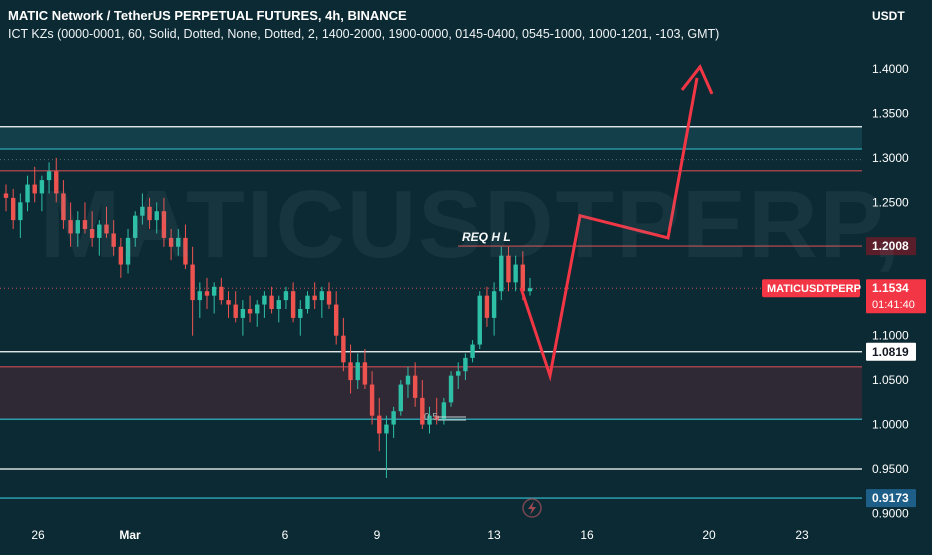 The height and width of the screenshot is (555, 932). What do you see at coordinates (890, 425) in the screenshot?
I see `price-tick: 1.0000` at bounding box center [890, 425].